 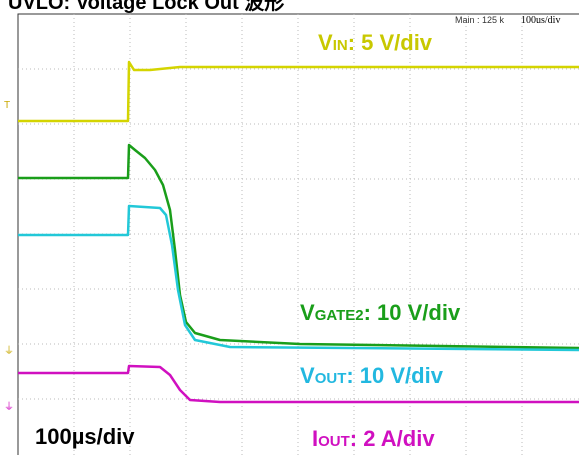 I want to click on vin-trace, so click(x=298, y=91).